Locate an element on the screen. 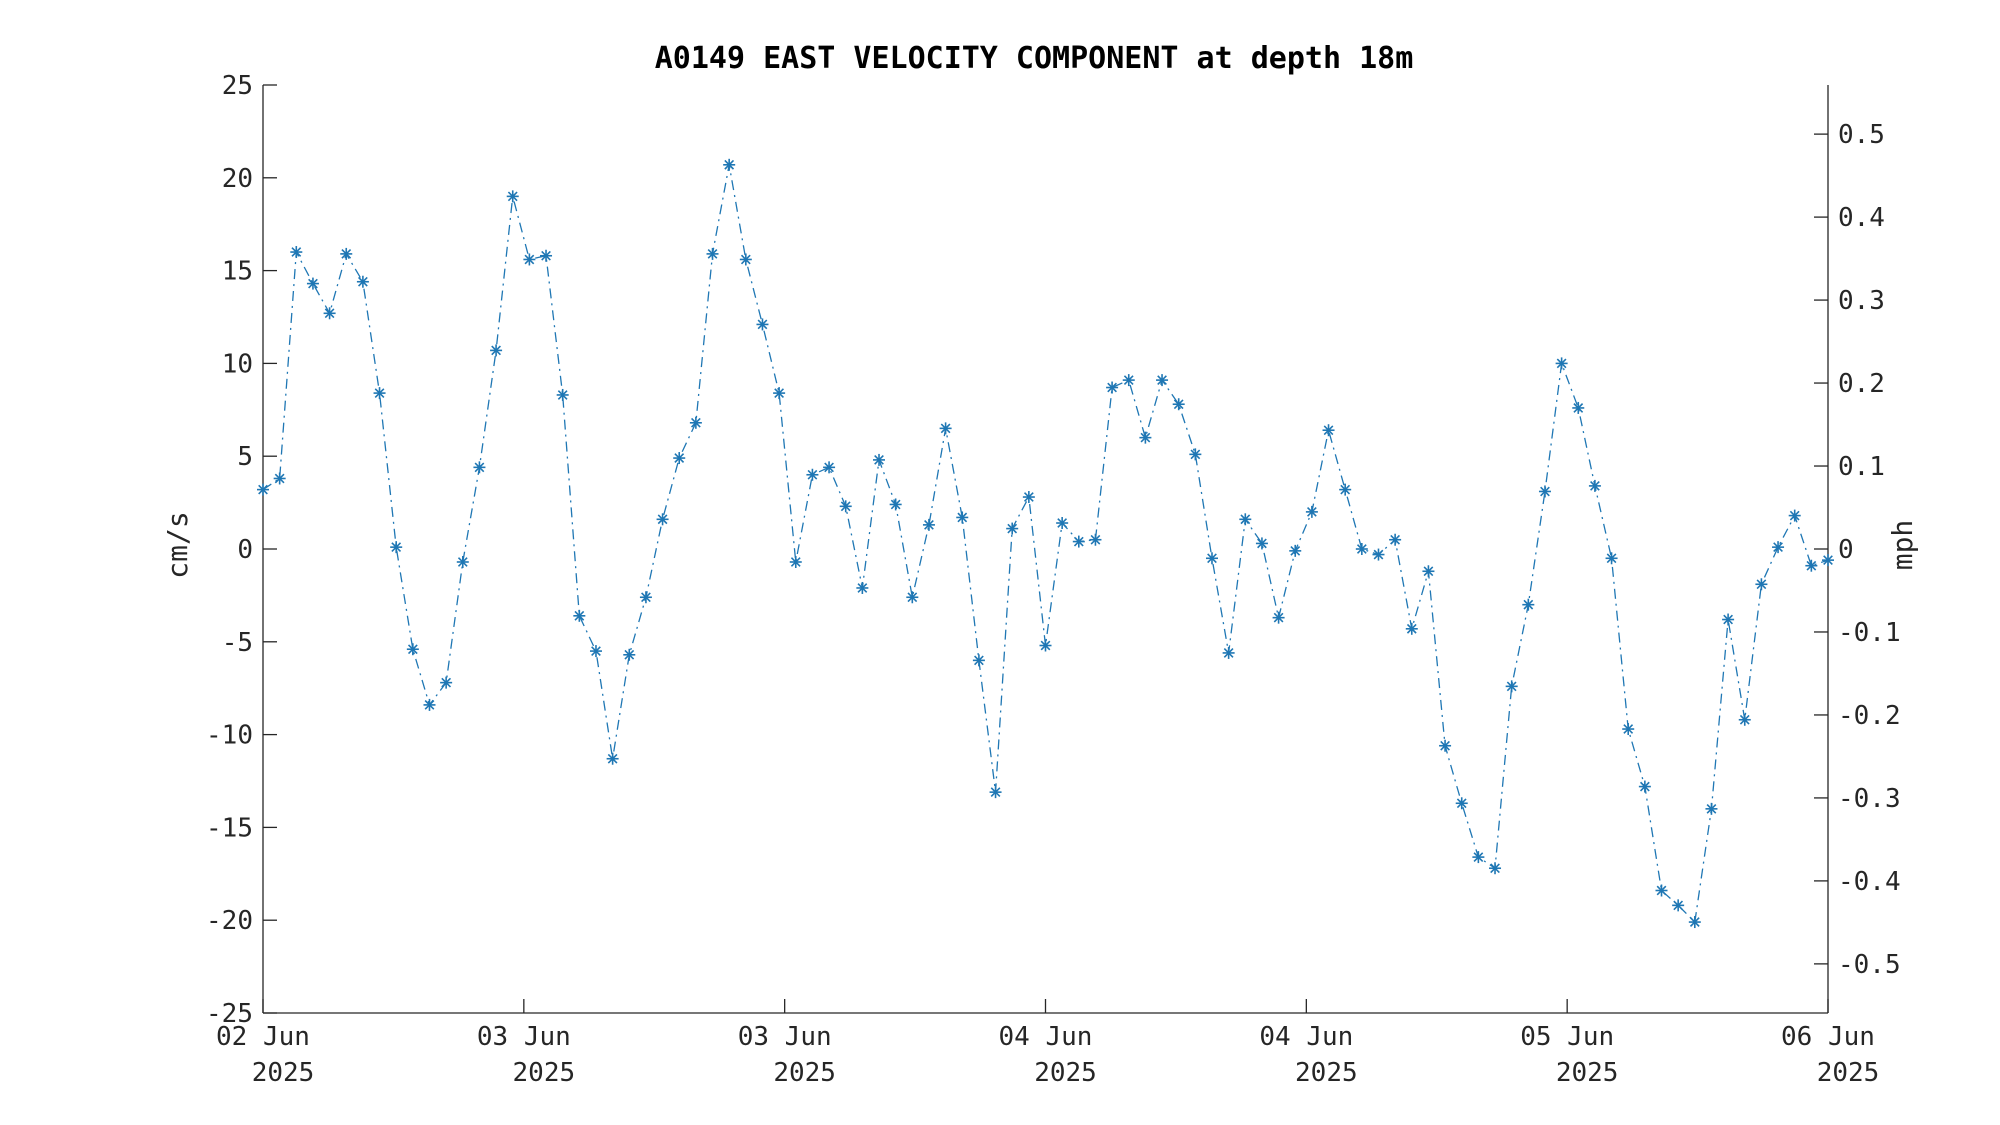 The height and width of the screenshot is (1125, 2000). y-axis-label-right: mph is located at coordinates (1902, 545).